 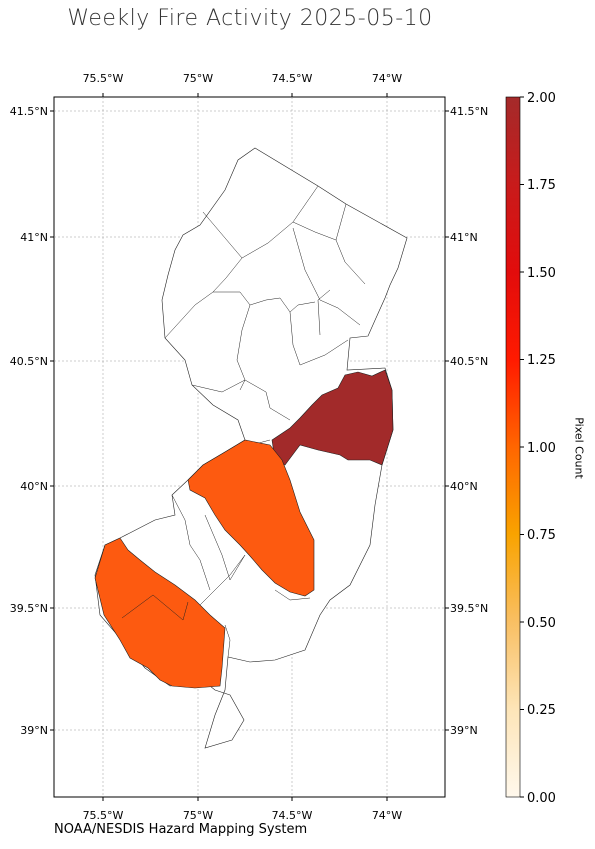 I want to click on lat-tick-left-39.5: 39.5°N, so click(x=29, y=608).